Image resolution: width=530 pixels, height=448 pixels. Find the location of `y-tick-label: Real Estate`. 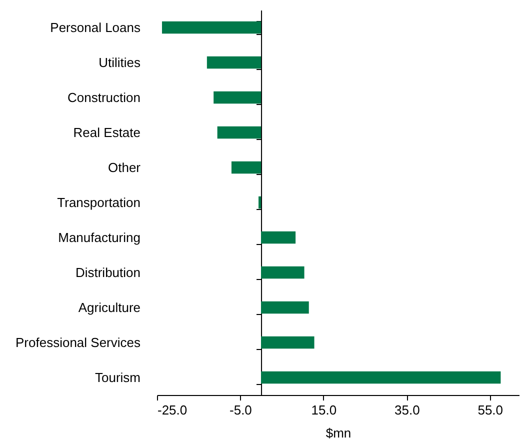

y-tick-label: Real Estate is located at coordinates (106, 132).